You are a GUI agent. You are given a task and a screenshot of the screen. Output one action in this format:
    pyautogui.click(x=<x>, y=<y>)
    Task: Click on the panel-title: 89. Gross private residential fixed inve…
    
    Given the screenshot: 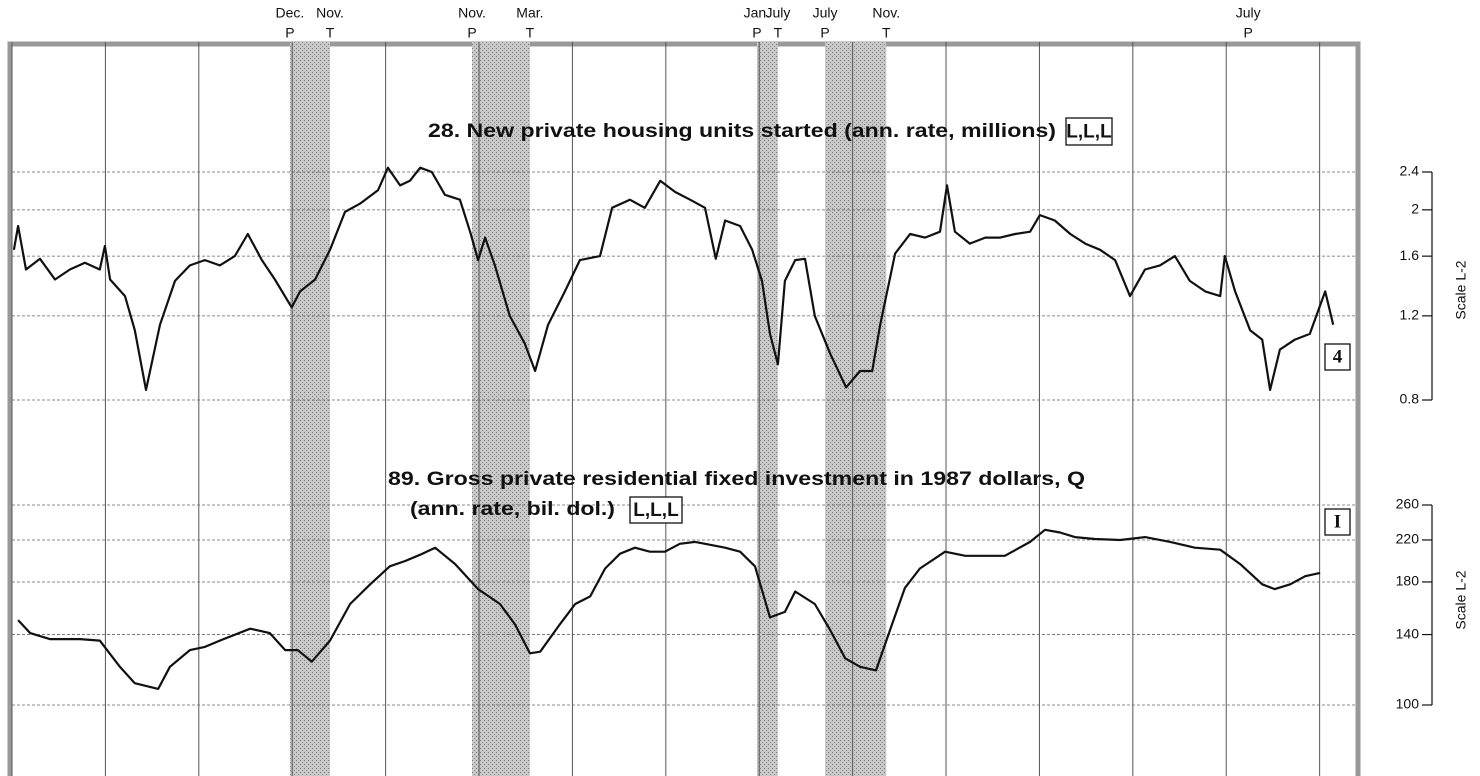 What is the action you would take?
    pyautogui.click(x=736, y=479)
    